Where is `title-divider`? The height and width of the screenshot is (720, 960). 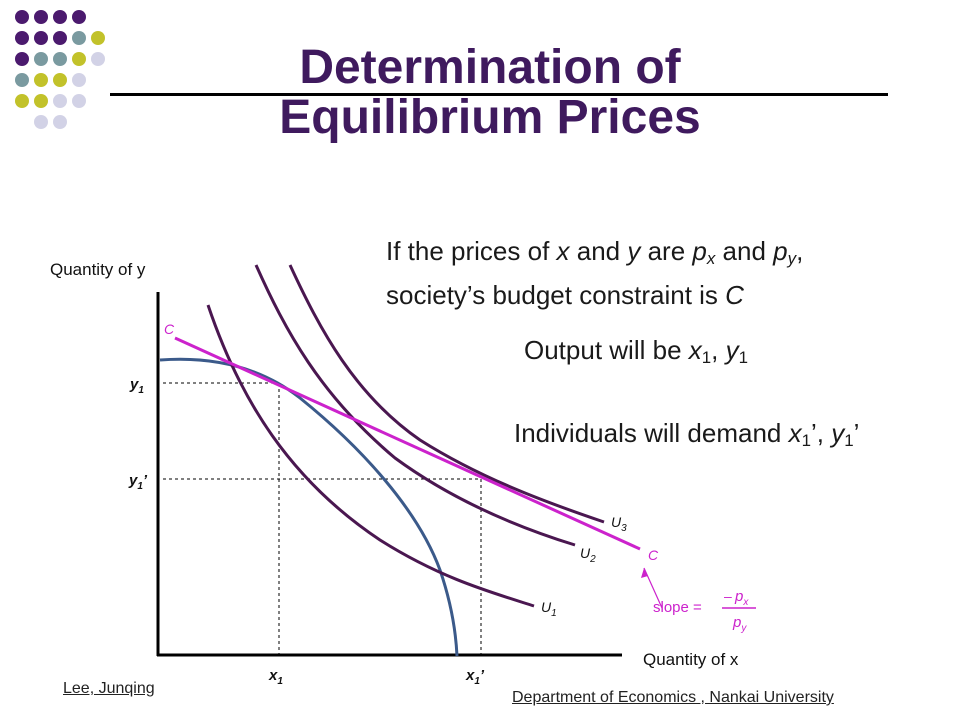
title-divider is located at coordinates (499, 94).